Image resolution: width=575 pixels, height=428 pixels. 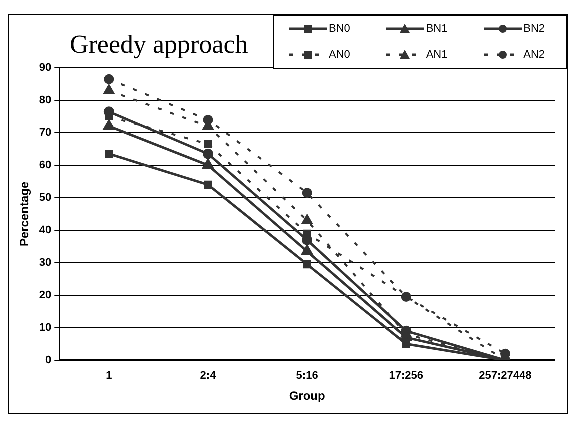 I want to click on y-tick-label: 90, so click(x=45, y=68).